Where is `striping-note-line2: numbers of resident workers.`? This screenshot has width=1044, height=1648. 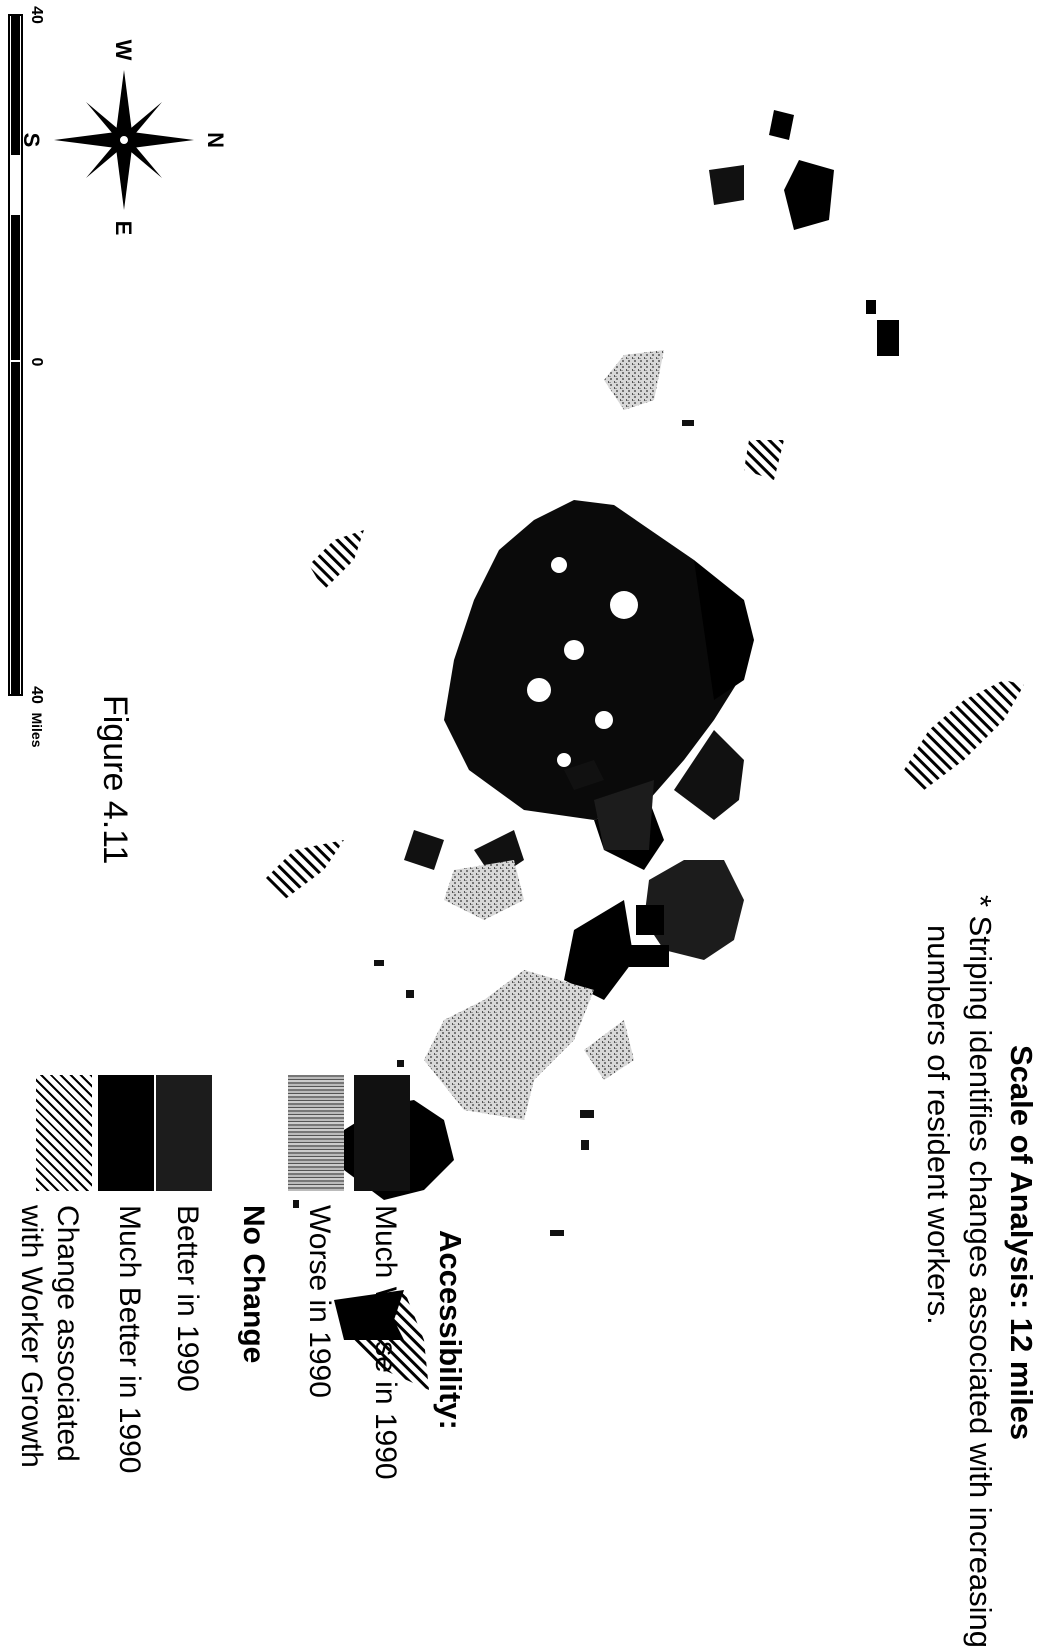 striping-note-line2: numbers of resident workers. is located at coordinates (938, 1125).